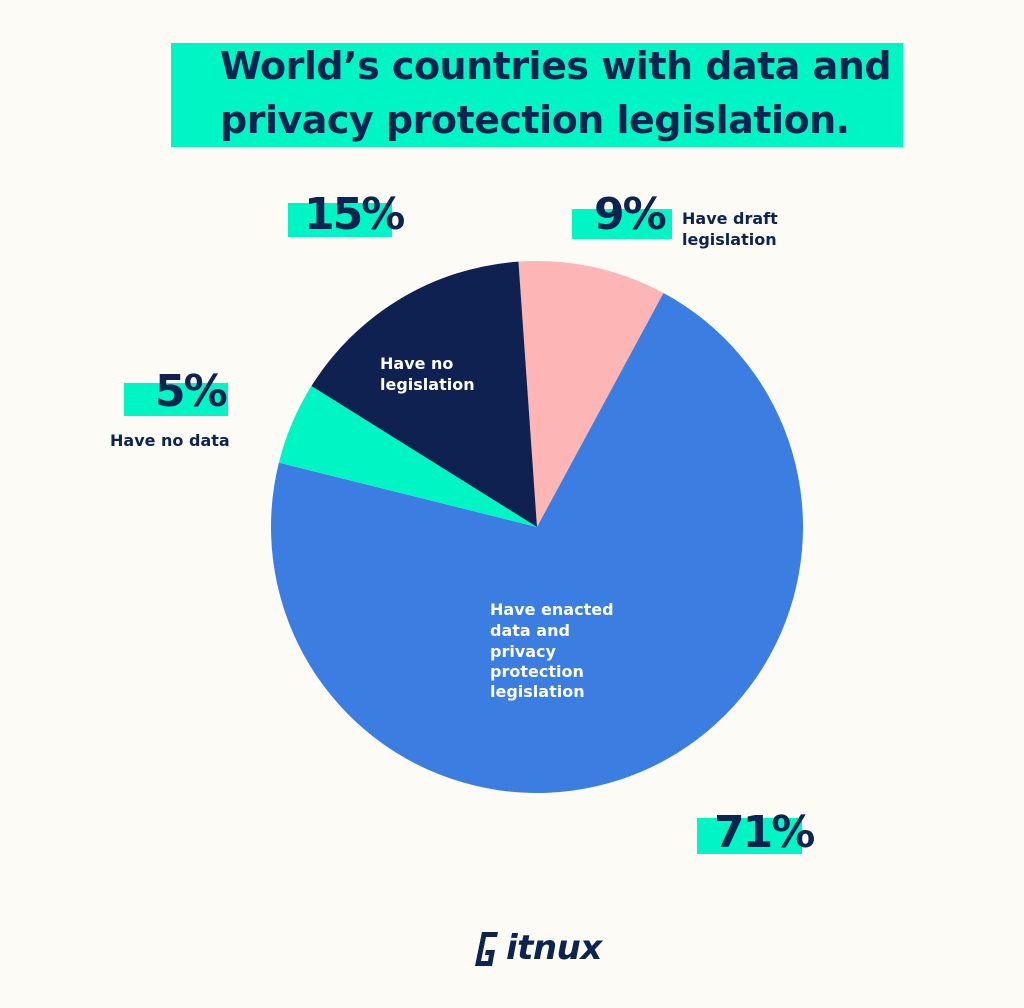  What do you see at coordinates (407, 456) in the screenshot?
I see `pie-slice-no-data` at bounding box center [407, 456].